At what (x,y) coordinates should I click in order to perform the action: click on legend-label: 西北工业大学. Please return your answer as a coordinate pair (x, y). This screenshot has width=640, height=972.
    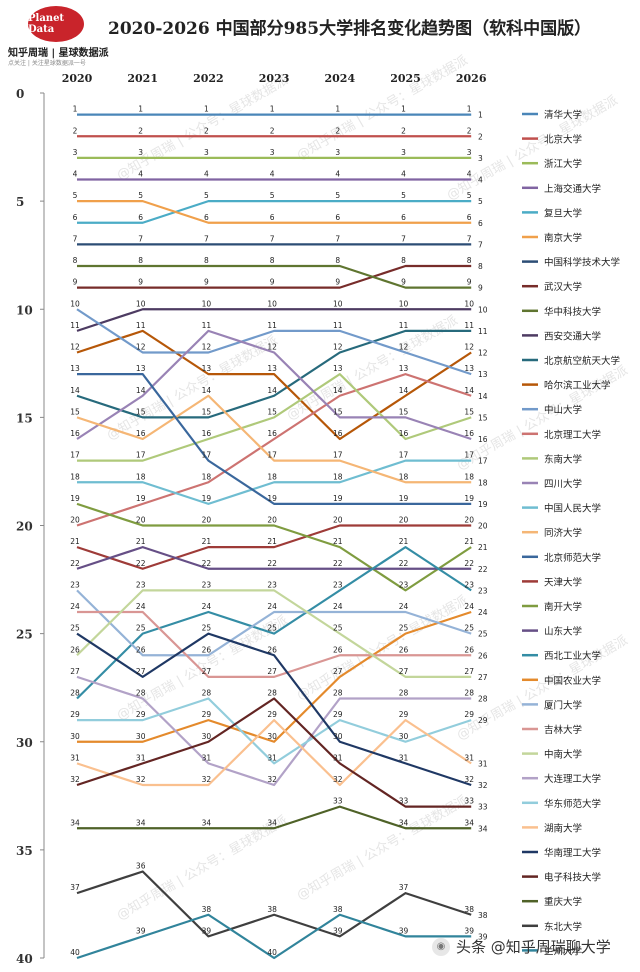
    Looking at the image, I should click on (572, 656).